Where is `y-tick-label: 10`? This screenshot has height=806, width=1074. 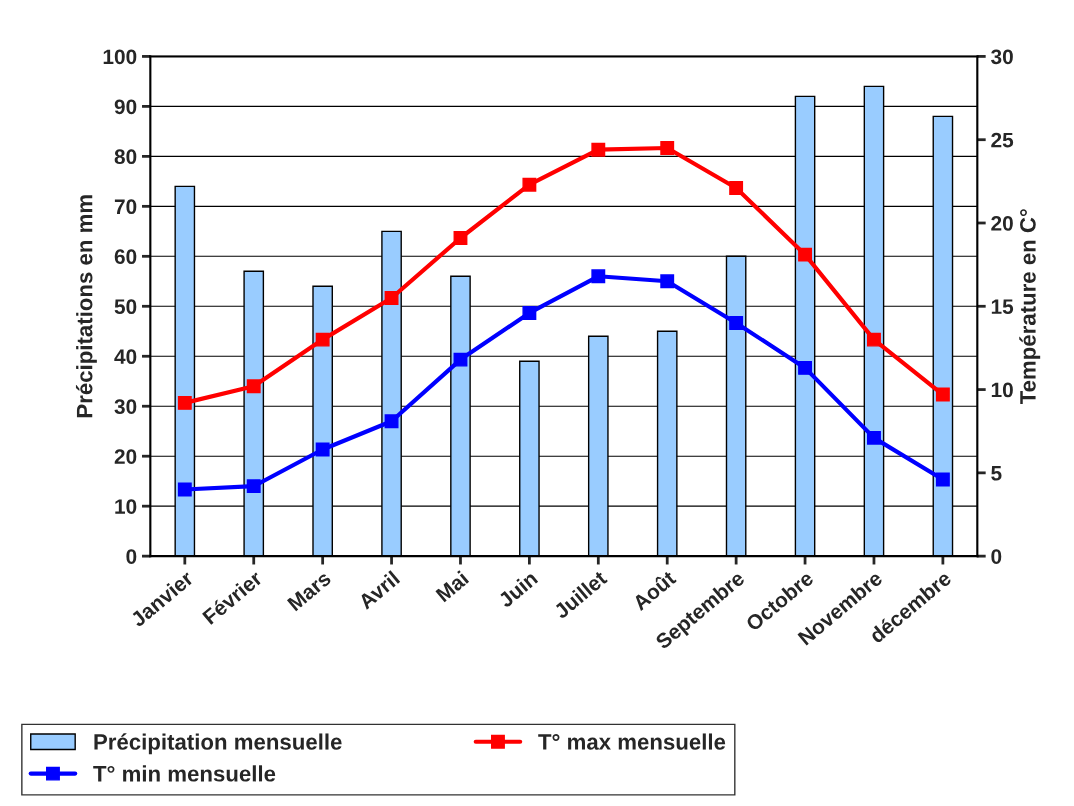
y-tick-label: 10 is located at coordinates (126, 506).